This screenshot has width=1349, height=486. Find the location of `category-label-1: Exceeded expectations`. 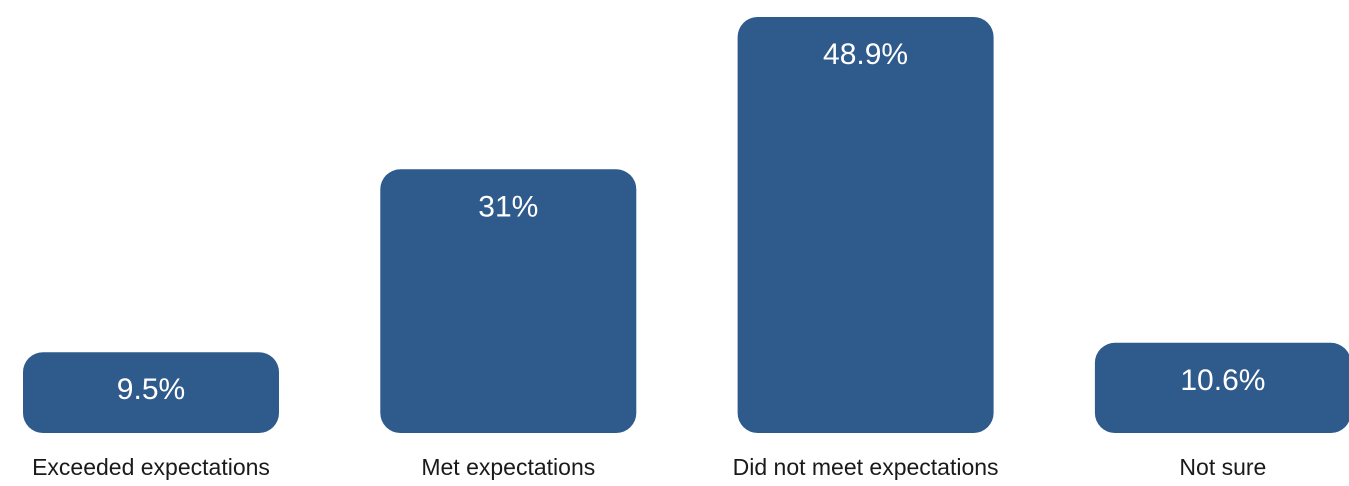

category-label-1: Exceeded expectations is located at coordinates (151, 467).